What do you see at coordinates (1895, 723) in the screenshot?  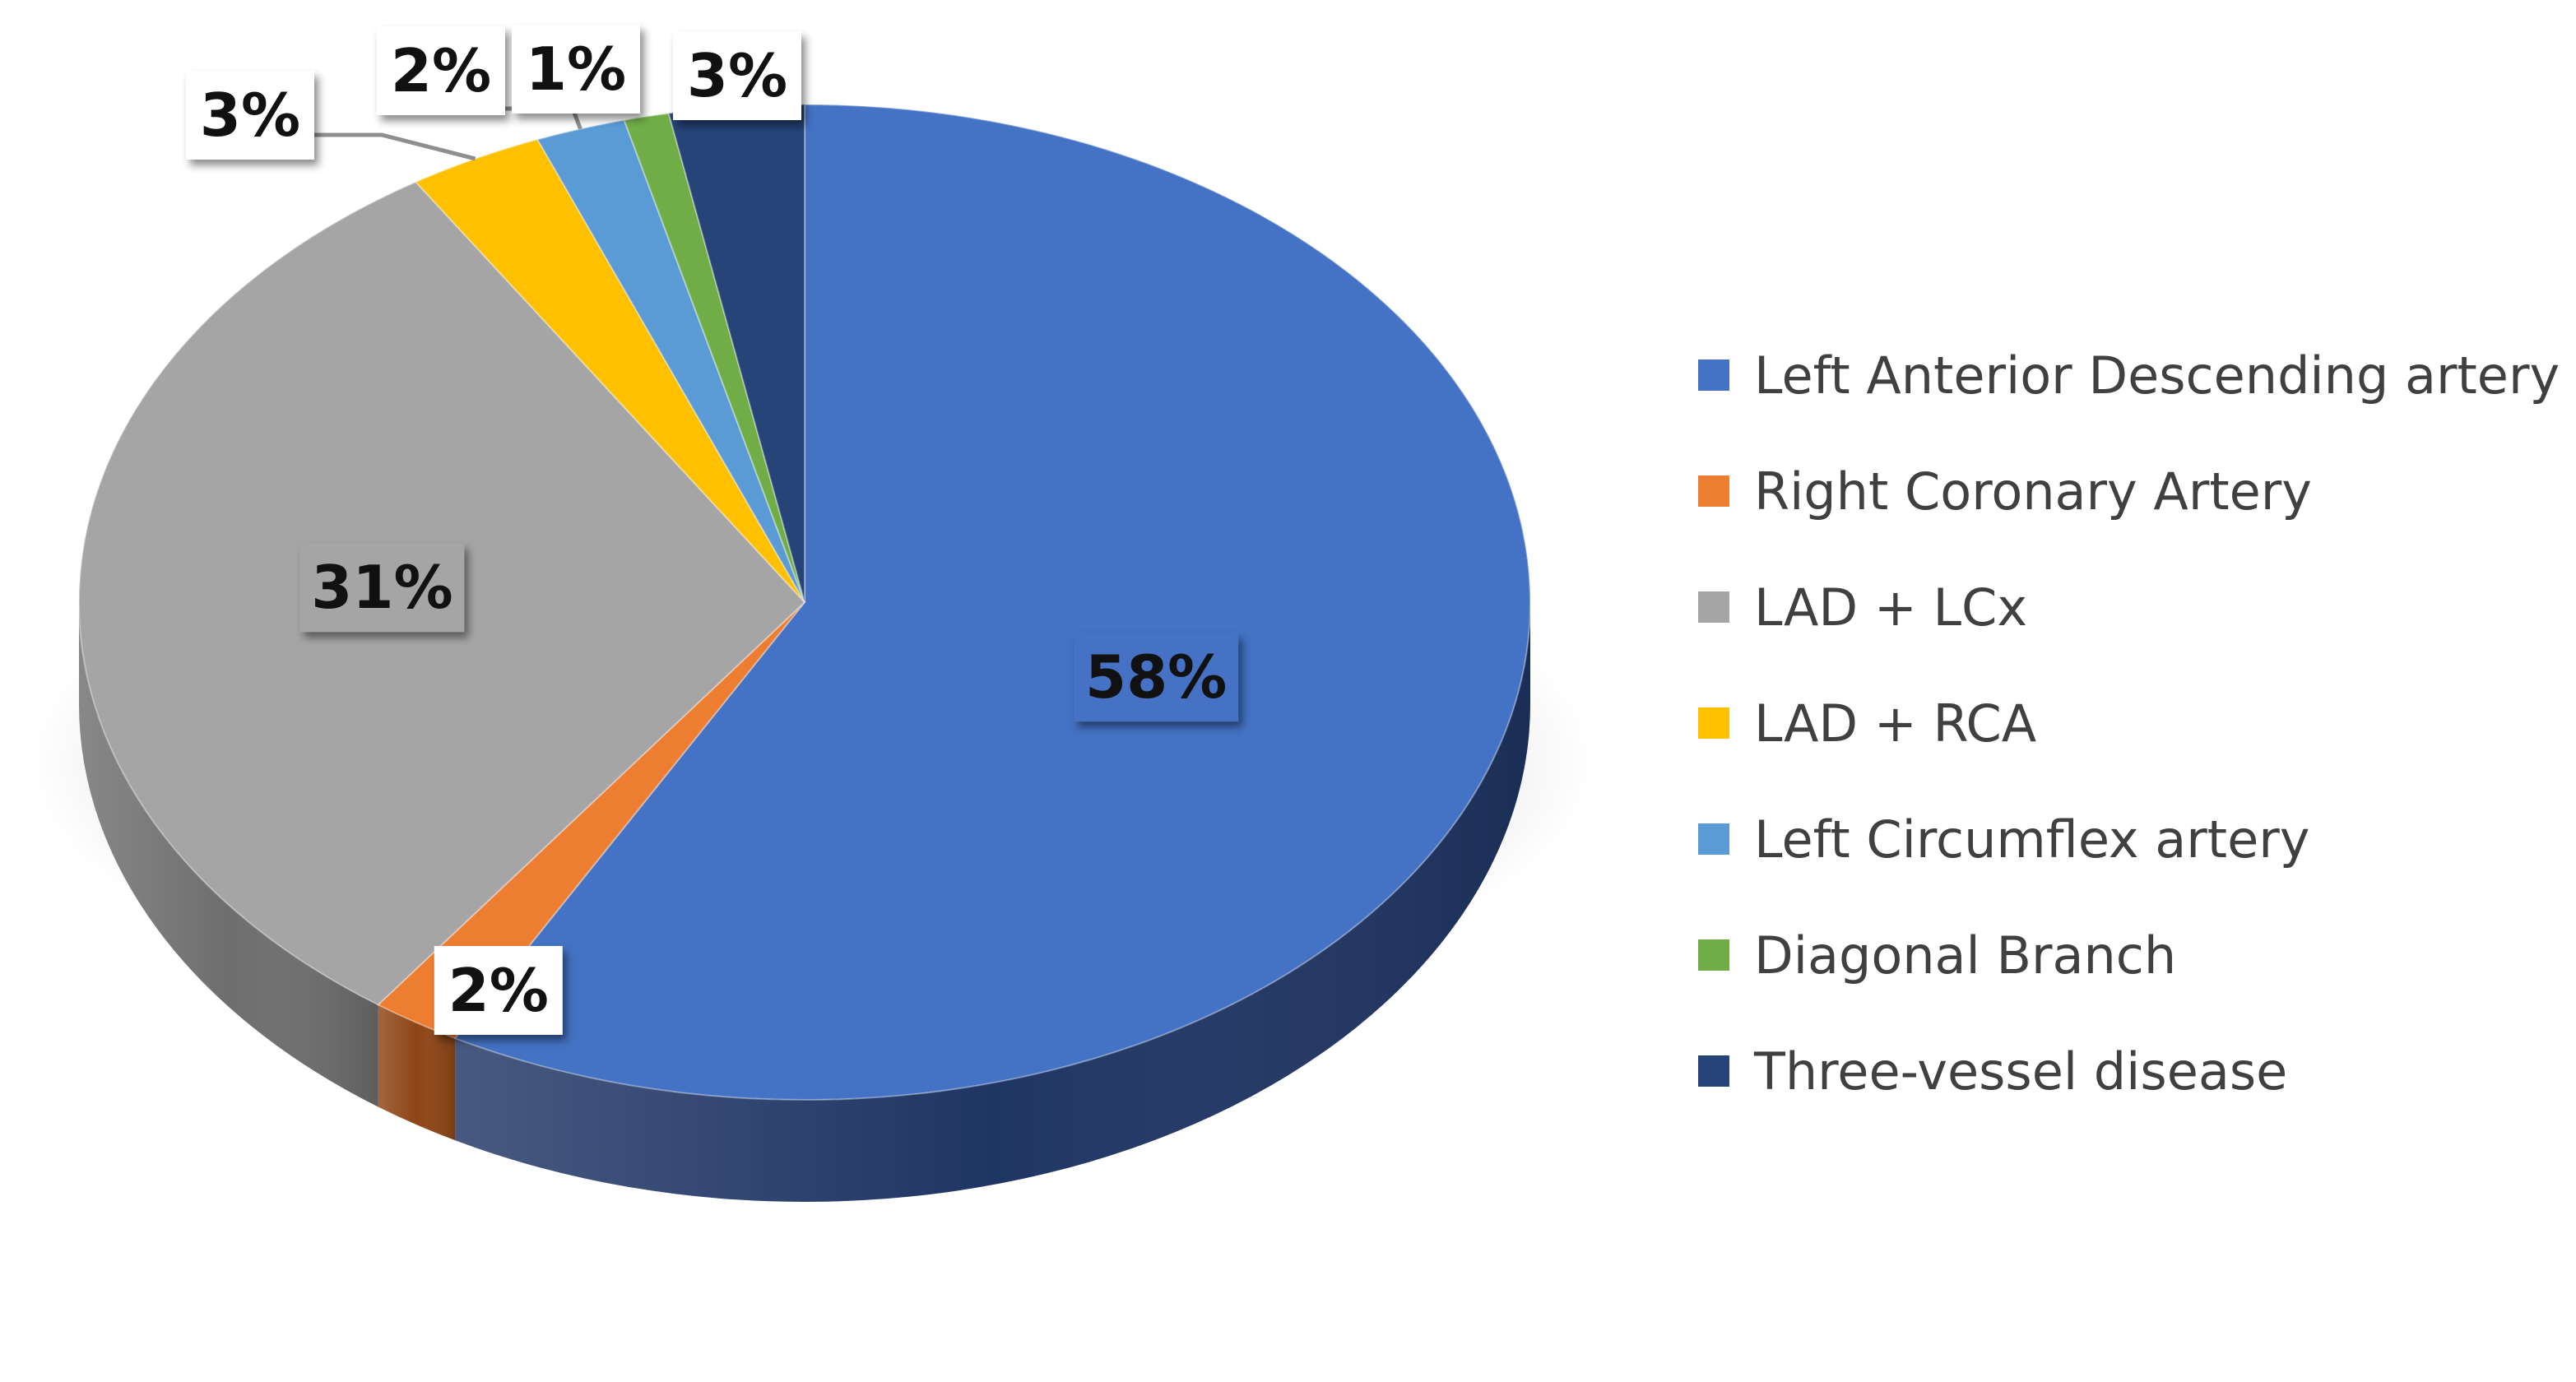 I see `legend-label-3: LAD + RCA` at bounding box center [1895, 723].